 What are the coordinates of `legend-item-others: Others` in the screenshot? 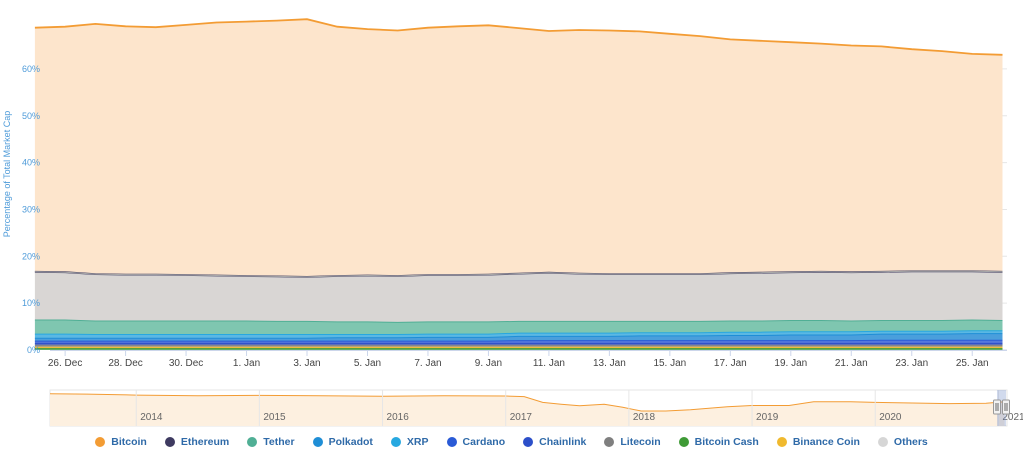 It's located at (902, 442).